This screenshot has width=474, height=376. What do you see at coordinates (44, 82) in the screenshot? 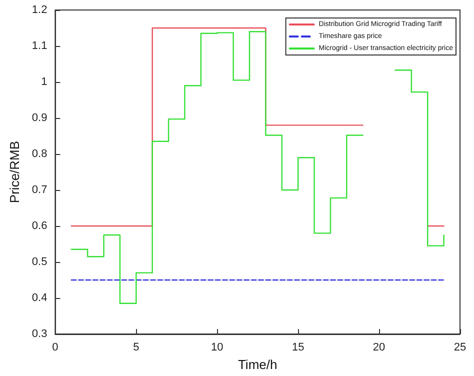
I see `y-tick-label: 1` at bounding box center [44, 82].